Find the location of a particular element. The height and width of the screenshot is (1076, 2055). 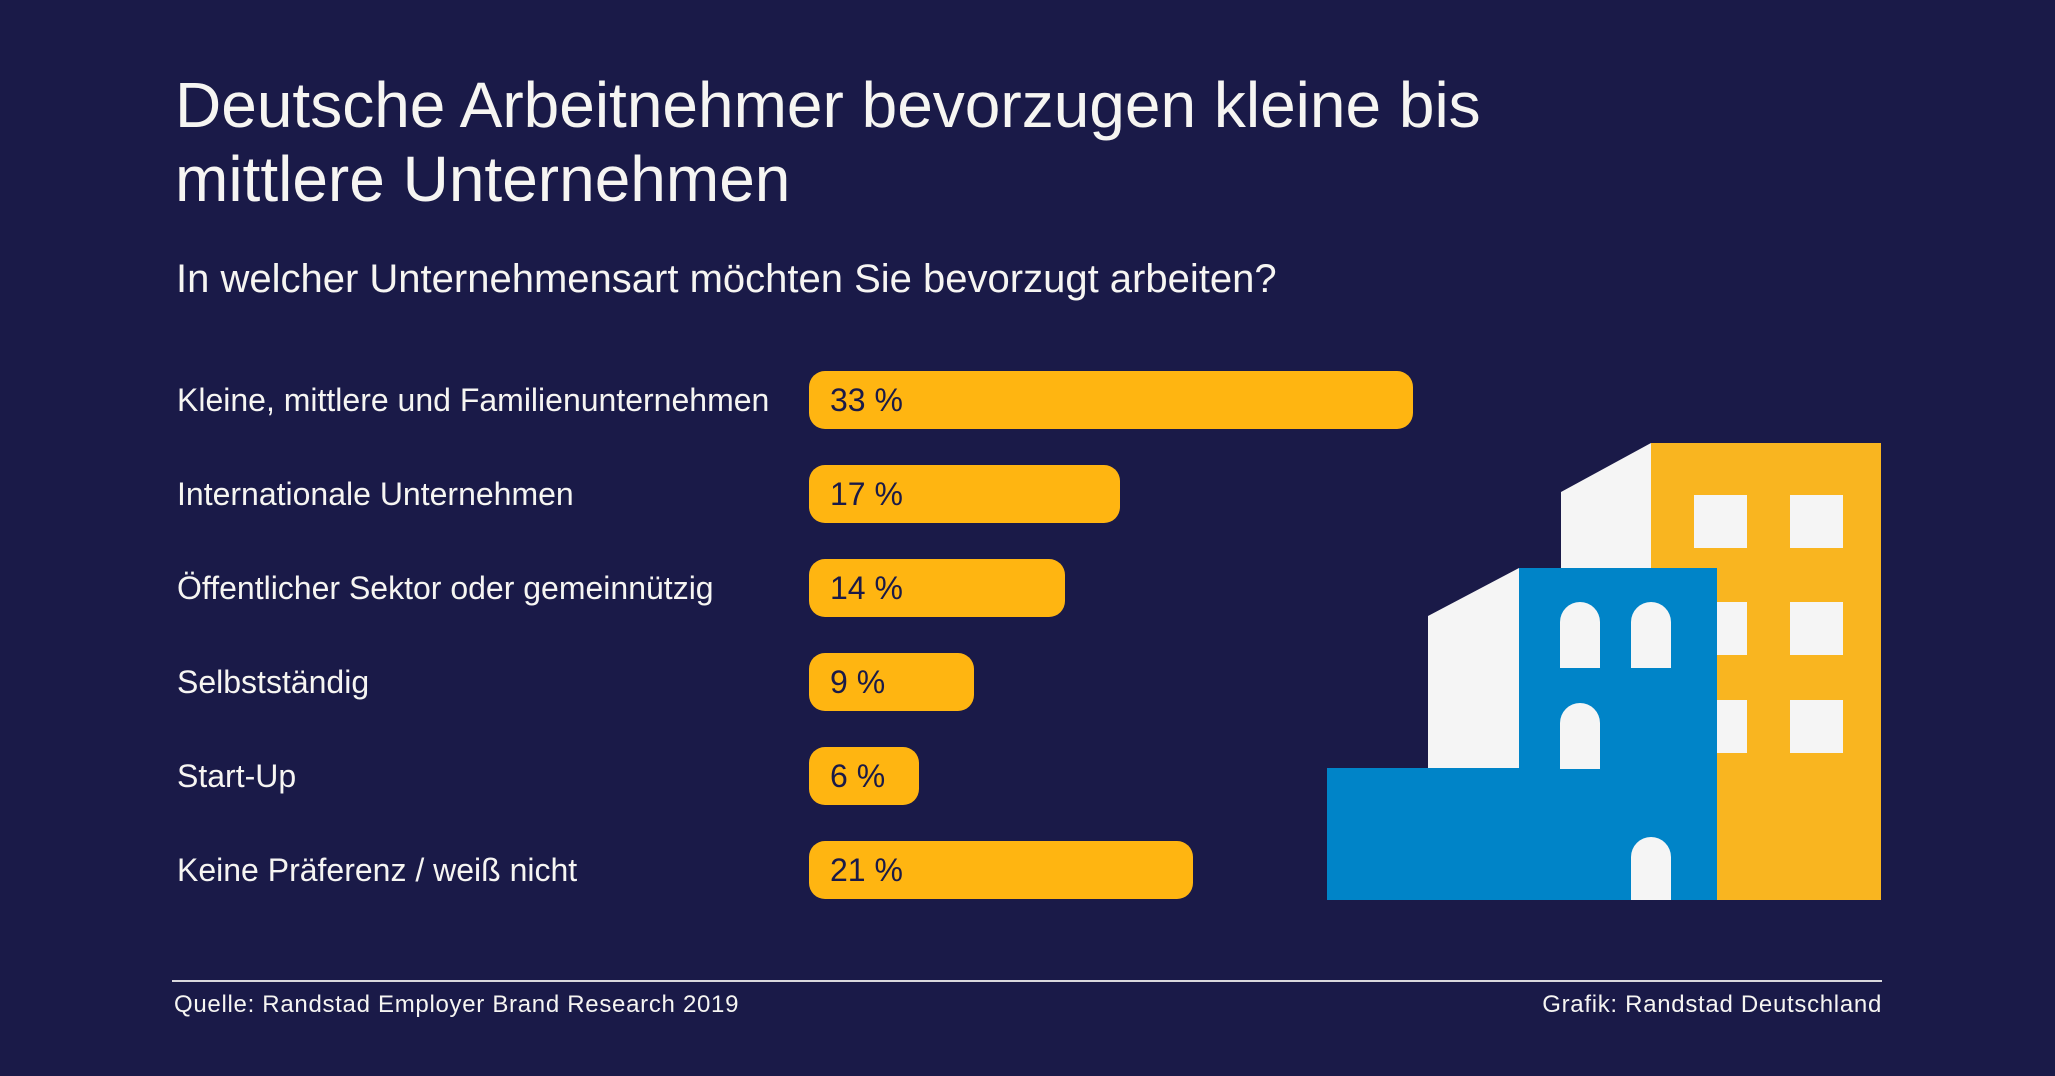

bar: 17 % is located at coordinates (964, 494).